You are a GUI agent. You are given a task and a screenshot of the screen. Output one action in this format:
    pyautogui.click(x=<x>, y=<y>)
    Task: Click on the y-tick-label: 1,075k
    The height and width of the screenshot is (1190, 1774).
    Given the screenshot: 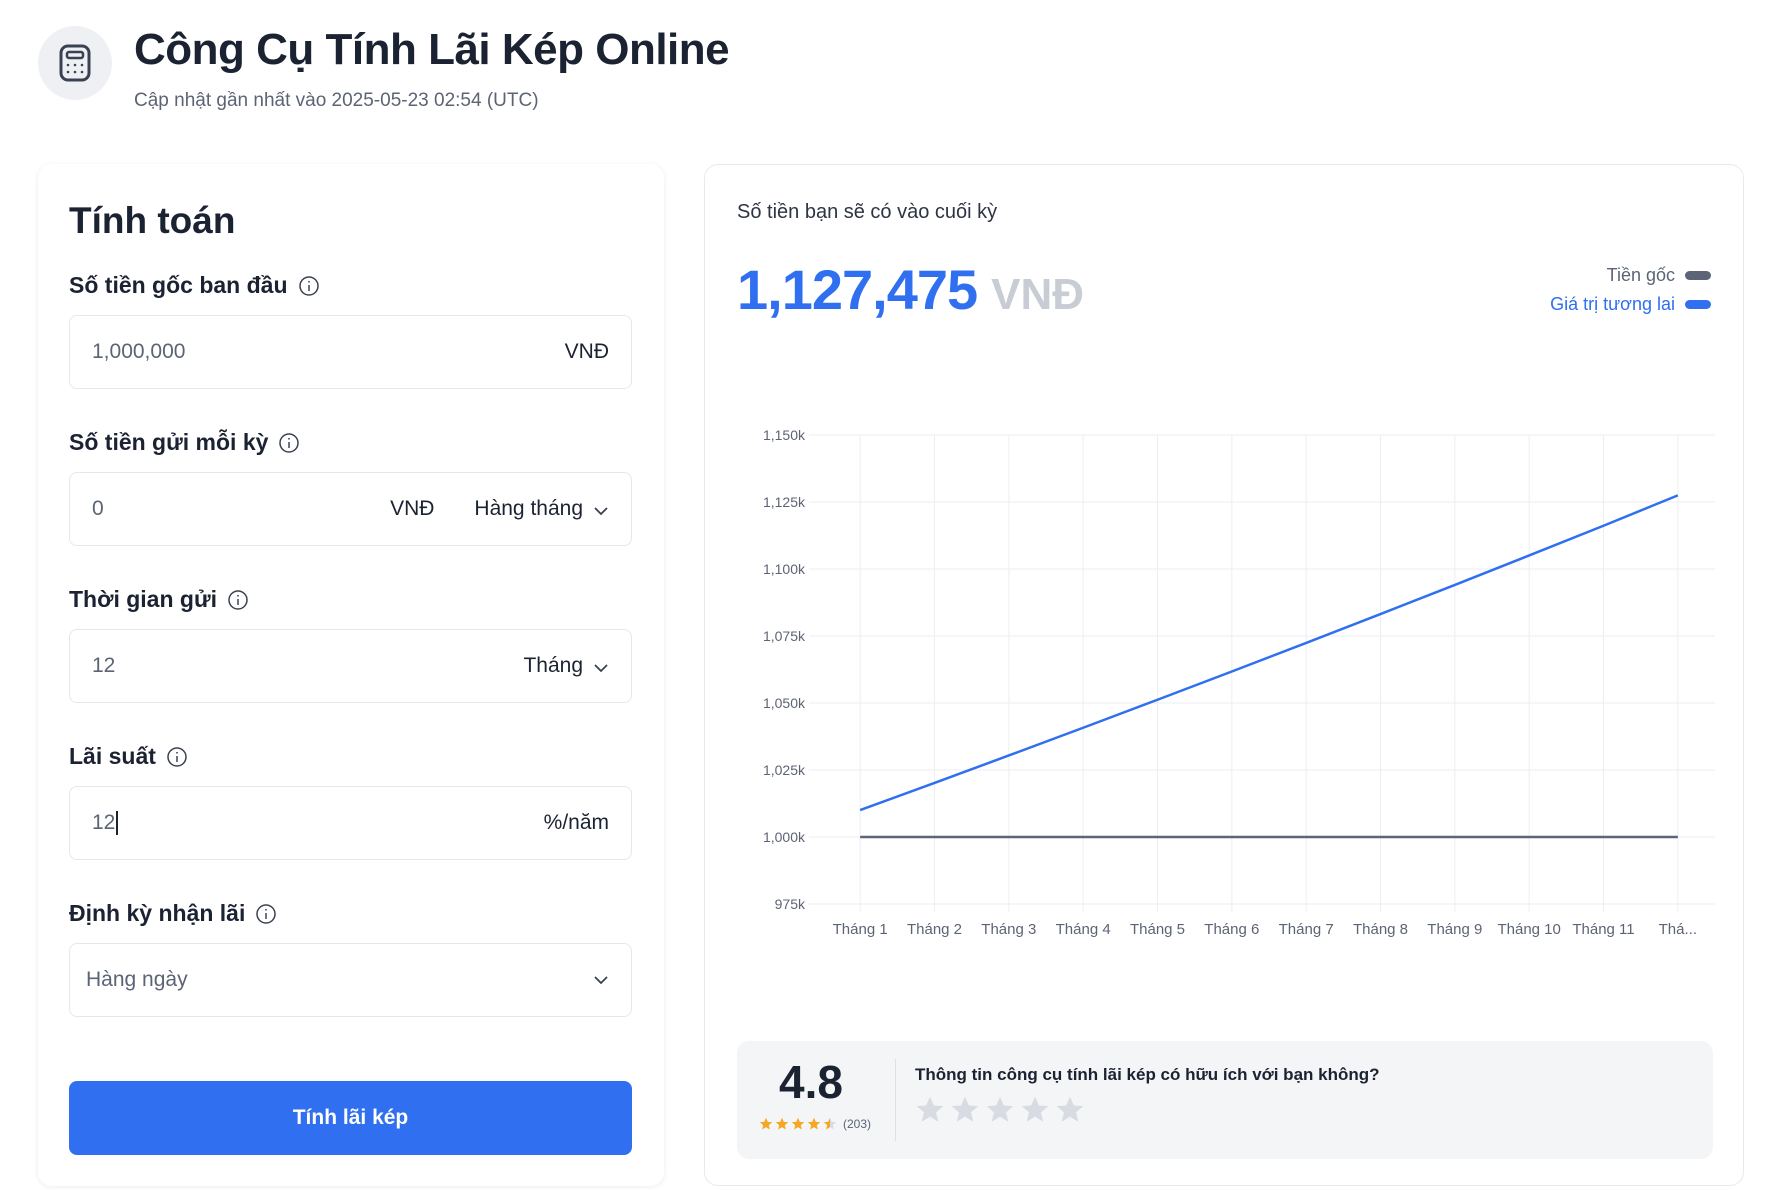 What is the action you would take?
    pyautogui.click(x=784, y=636)
    